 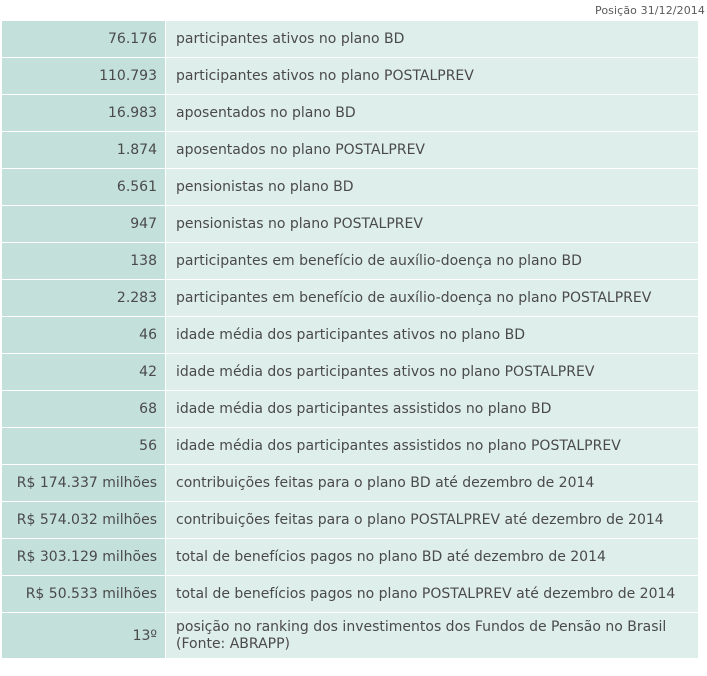 I want to click on table-row: 16.983 aposentados no plano BD, so click(x=350, y=113).